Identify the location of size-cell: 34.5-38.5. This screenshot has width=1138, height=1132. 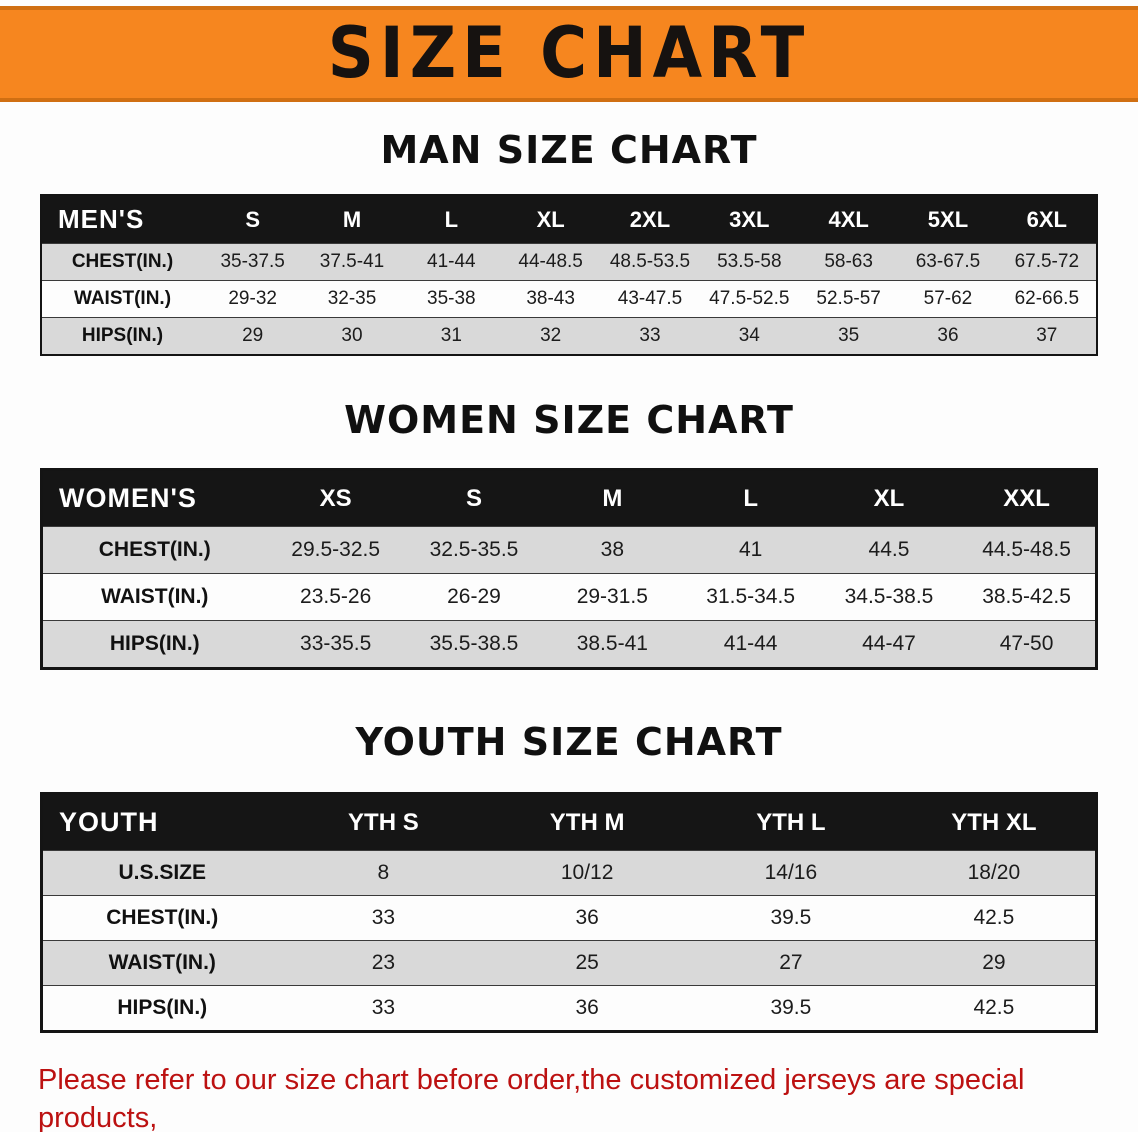
(889, 596).